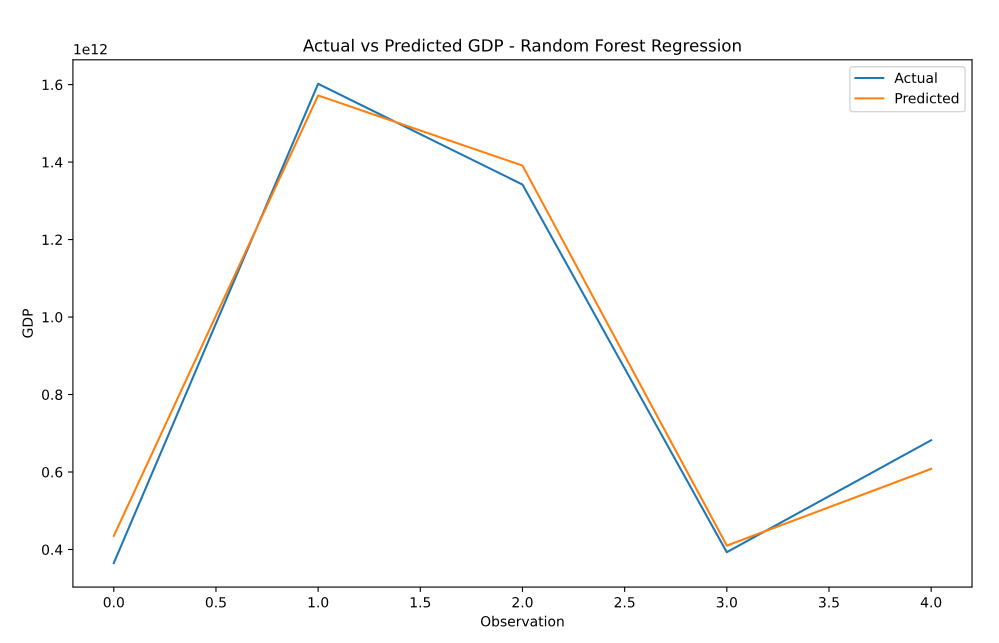 The width and height of the screenshot is (999, 643). What do you see at coordinates (522, 46) in the screenshot?
I see `chart-title: Actual vs Predicted GDP - Random Forest Regression` at bounding box center [522, 46].